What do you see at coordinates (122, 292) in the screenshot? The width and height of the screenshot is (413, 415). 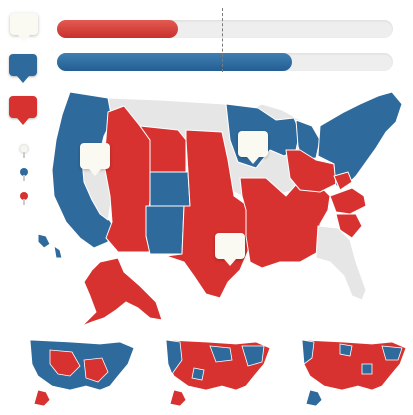 I see `map-region-alaska` at bounding box center [122, 292].